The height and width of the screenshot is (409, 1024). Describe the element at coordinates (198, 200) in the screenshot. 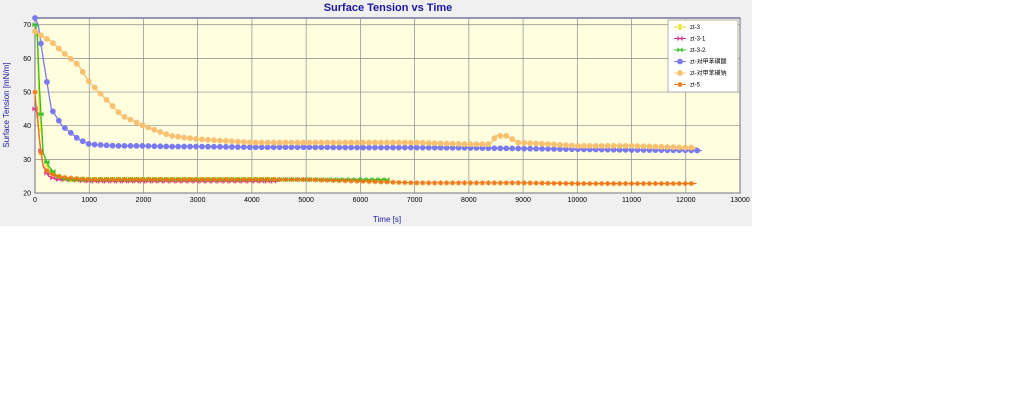

I see `x-tick-label: 3000` at that location.